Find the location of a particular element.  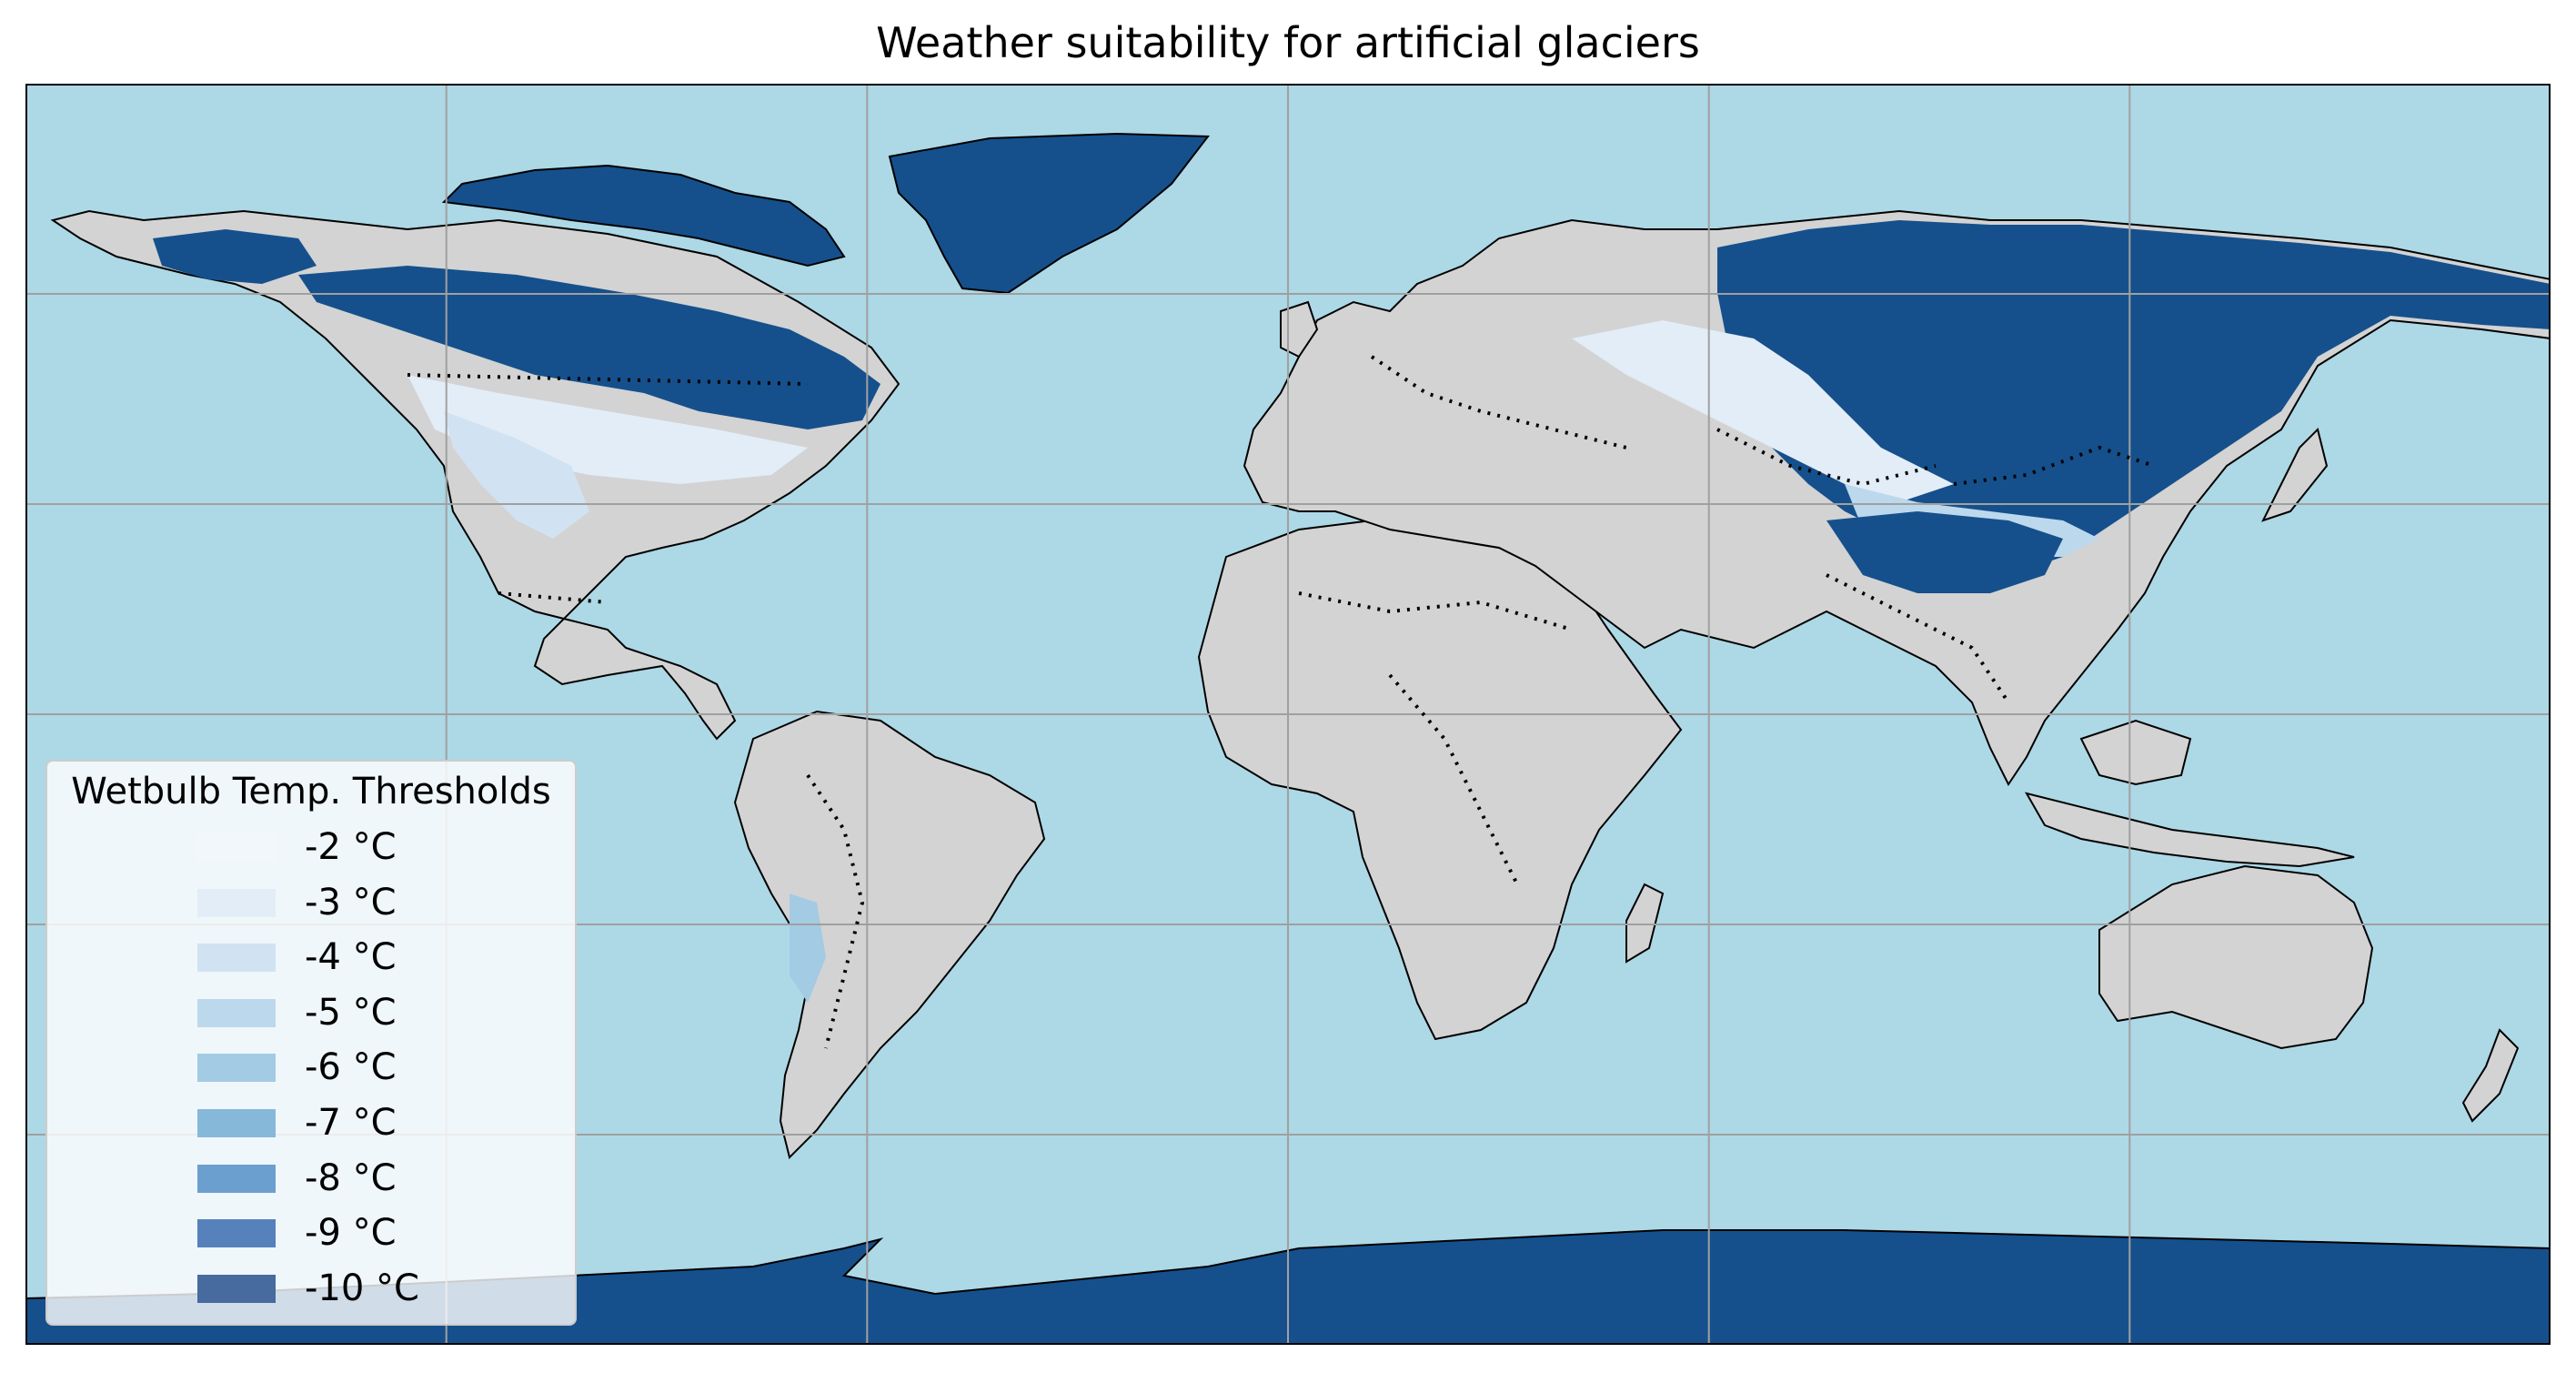

philippines-borneo is located at coordinates (2135, 752).